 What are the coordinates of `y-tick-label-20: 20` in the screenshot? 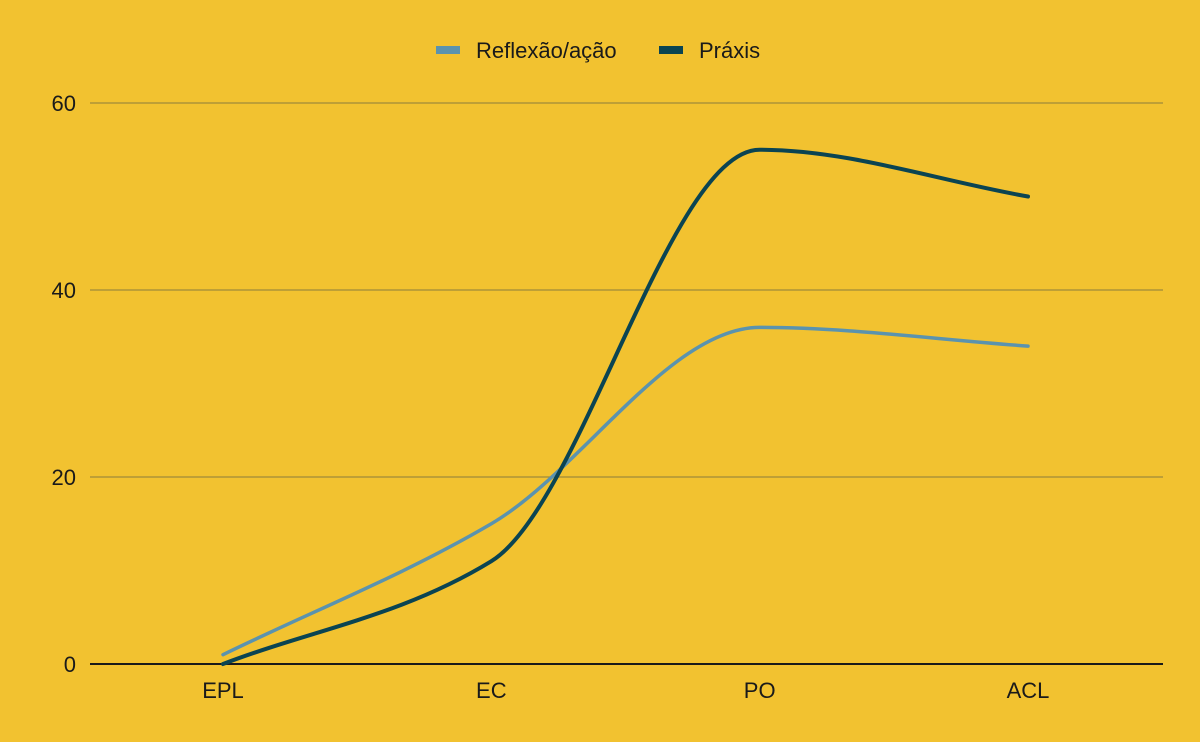 It's located at (64, 477).